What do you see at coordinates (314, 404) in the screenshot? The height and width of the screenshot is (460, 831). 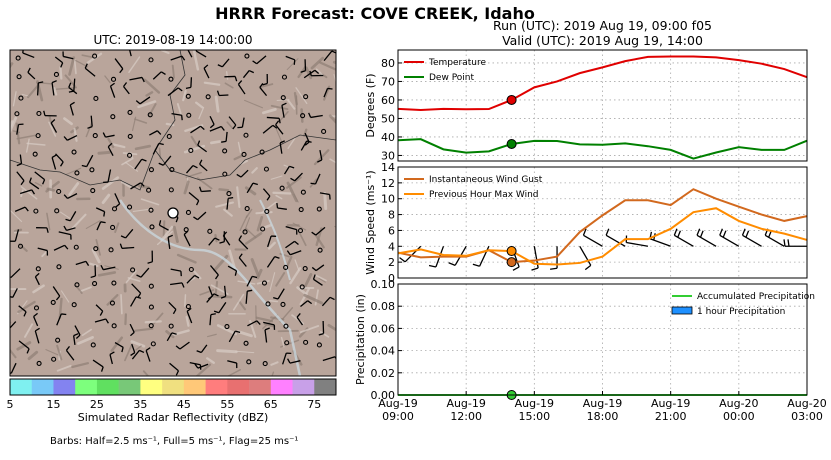 I see `colorbar-tick-label: 75` at bounding box center [314, 404].